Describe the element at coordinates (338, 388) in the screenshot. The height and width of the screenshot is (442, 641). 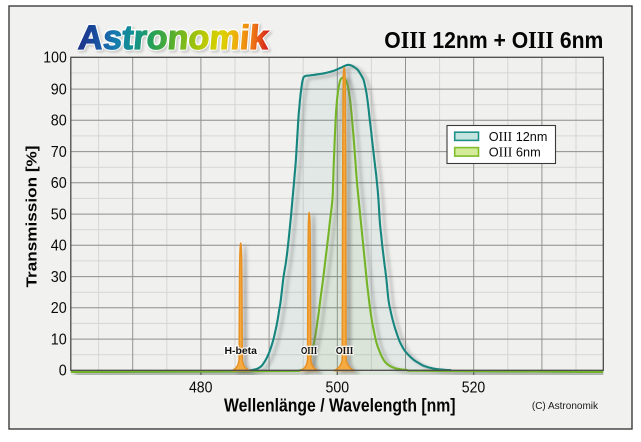
I see `svg-text: 500` at that location.